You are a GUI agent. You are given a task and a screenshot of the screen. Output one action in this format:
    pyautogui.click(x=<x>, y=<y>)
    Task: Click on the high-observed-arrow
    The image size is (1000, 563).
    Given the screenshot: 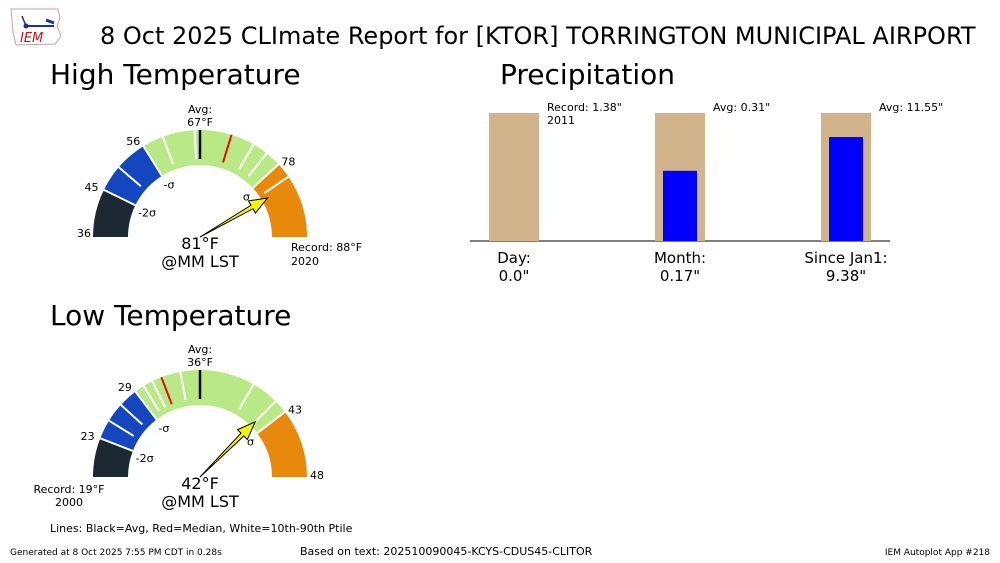 What is the action you would take?
    pyautogui.click(x=234, y=217)
    